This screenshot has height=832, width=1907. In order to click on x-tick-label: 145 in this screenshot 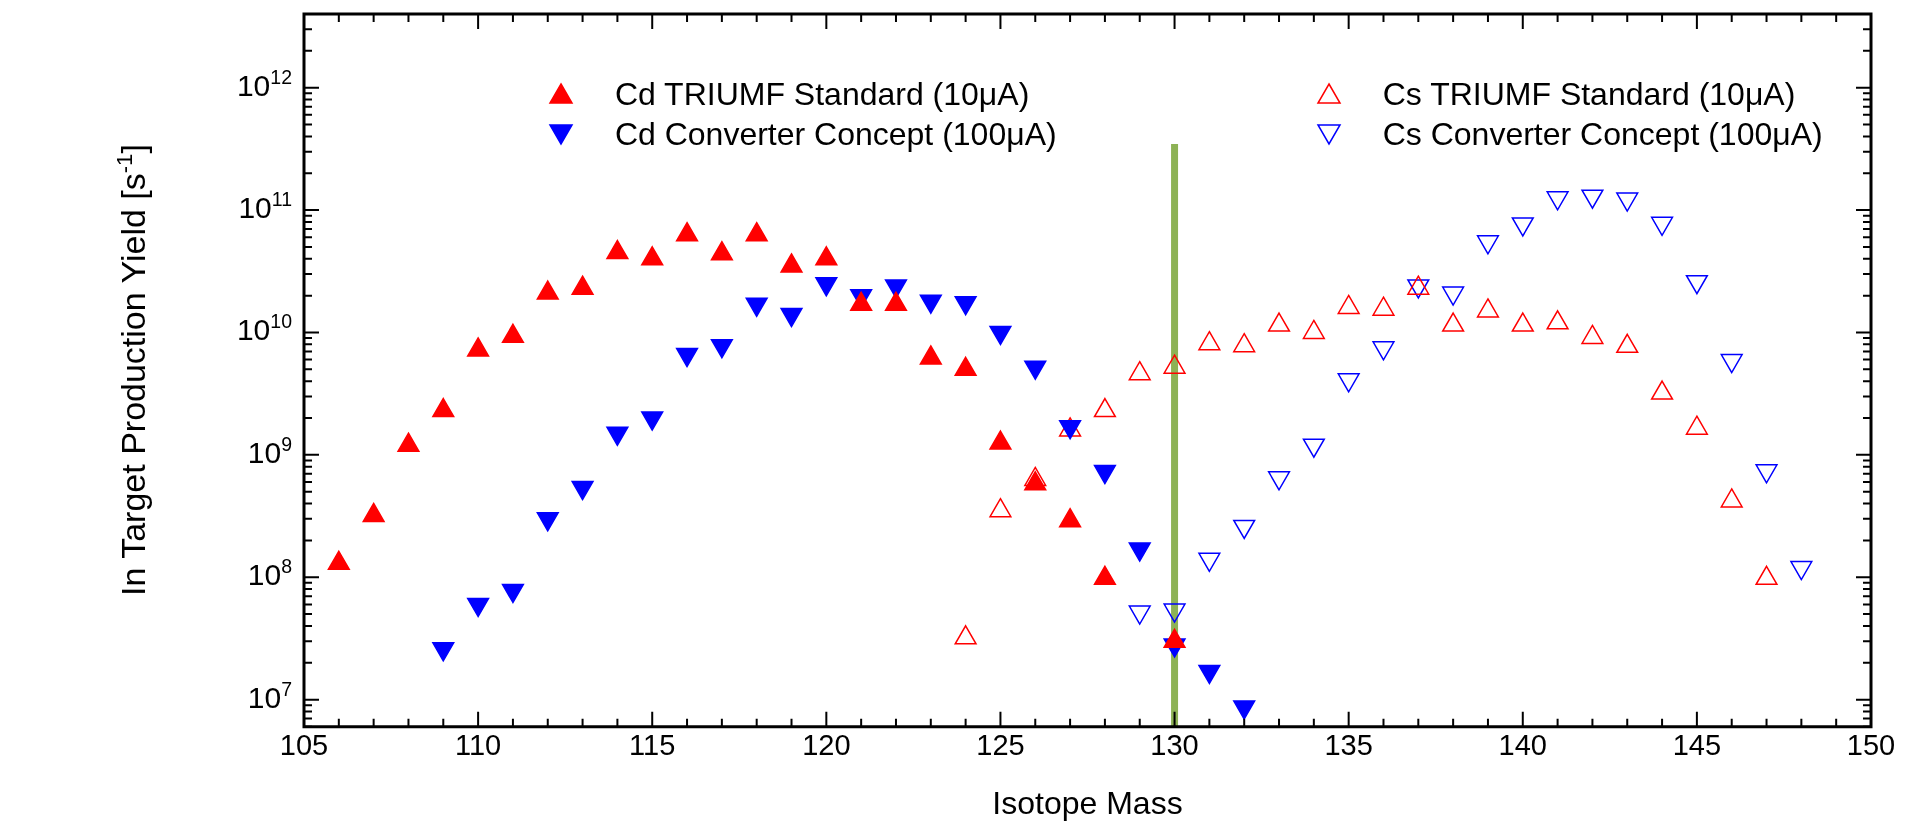, I will do `click(1697, 745)`.